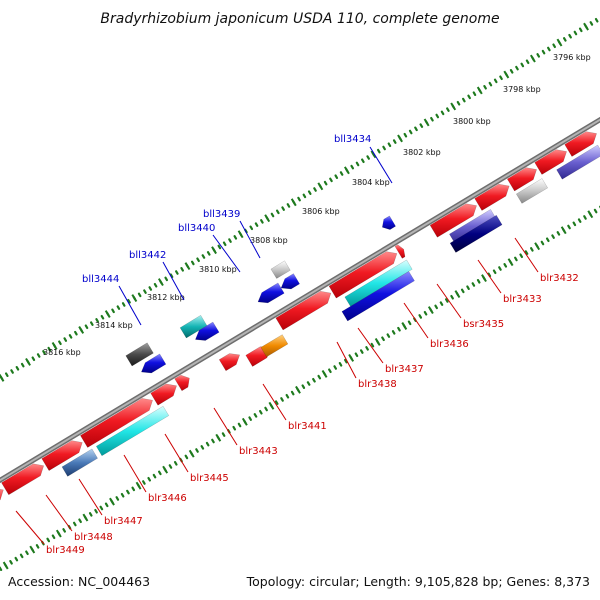 This screenshot has height=600, width=600. What do you see at coordinates (371, 182) in the screenshot?
I see `kbp-label: 3804 kbp` at bounding box center [371, 182].